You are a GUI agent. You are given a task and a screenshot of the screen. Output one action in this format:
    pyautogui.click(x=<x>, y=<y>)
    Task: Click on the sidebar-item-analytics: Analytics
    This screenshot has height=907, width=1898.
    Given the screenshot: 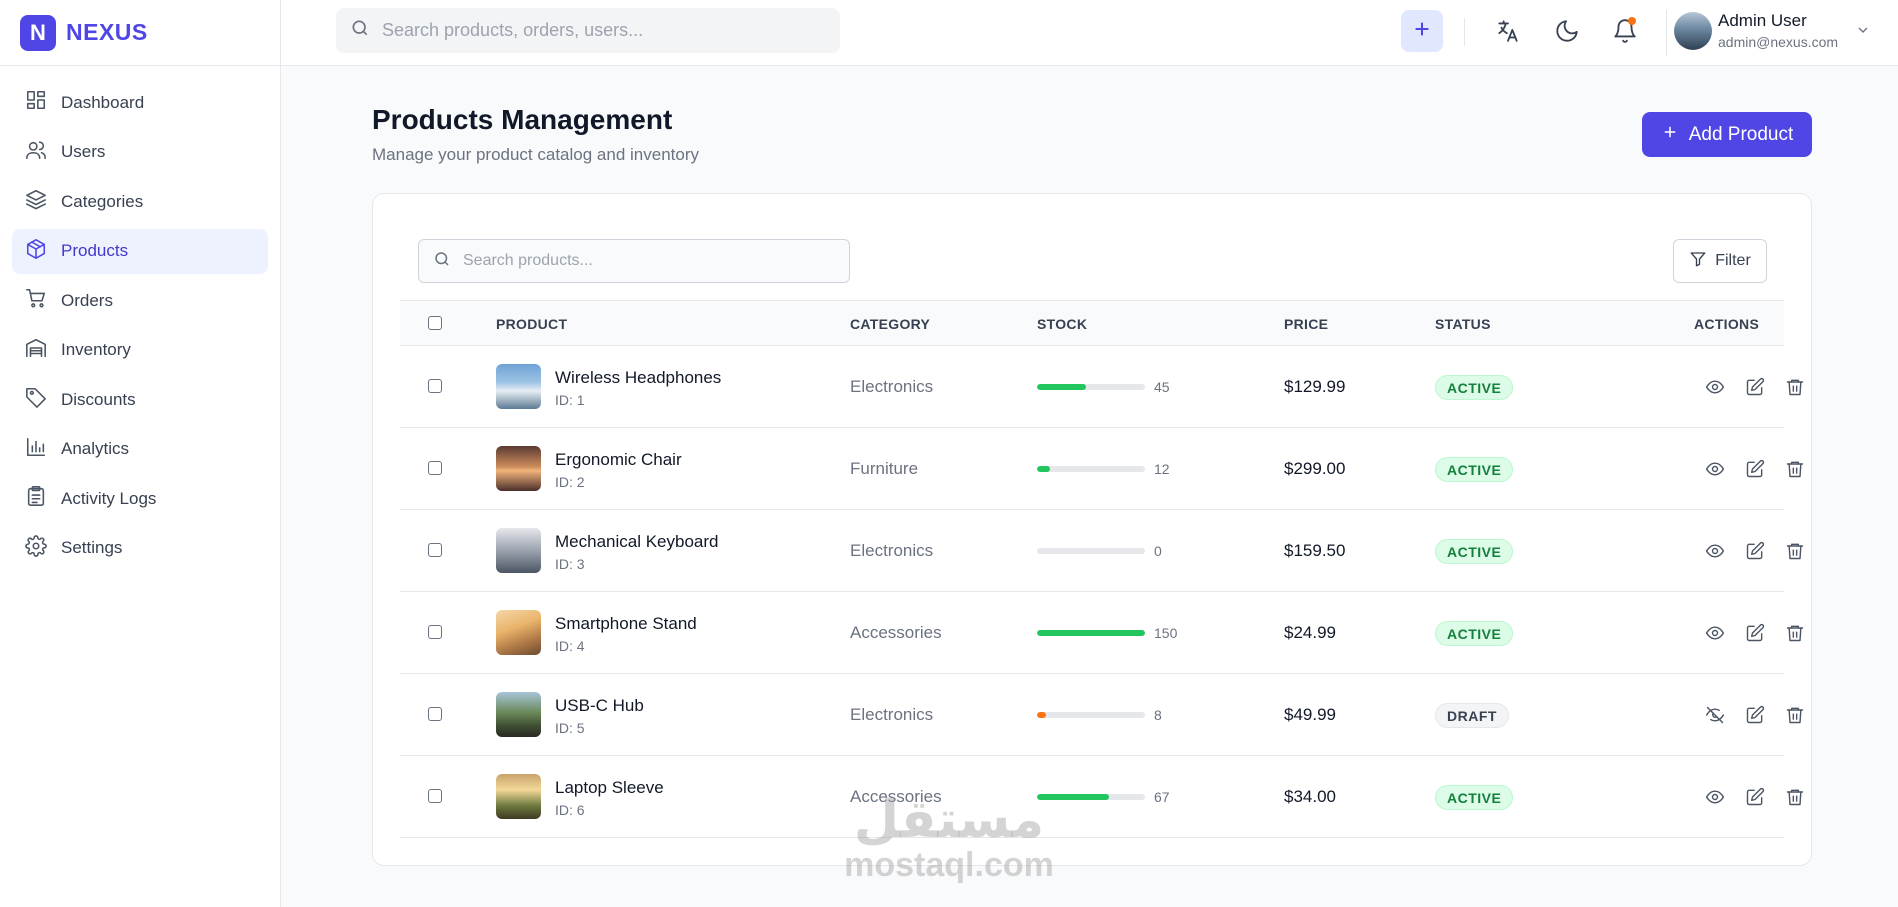 What is the action you would take?
    pyautogui.click(x=140, y=449)
    